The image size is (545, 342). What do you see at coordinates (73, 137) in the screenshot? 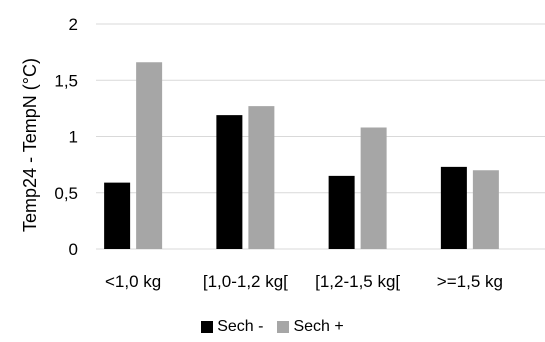
I see `y-tick-label: 1` at bounding box center [73, 137].